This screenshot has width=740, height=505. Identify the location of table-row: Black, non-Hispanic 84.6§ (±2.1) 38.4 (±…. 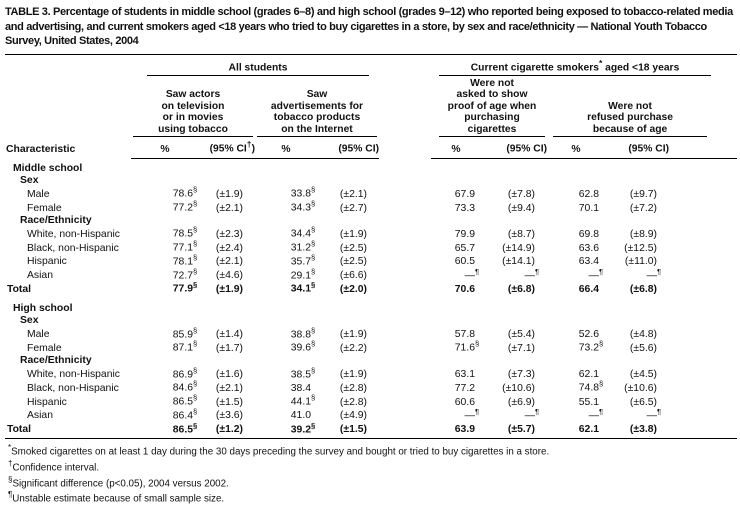
(371, 387).